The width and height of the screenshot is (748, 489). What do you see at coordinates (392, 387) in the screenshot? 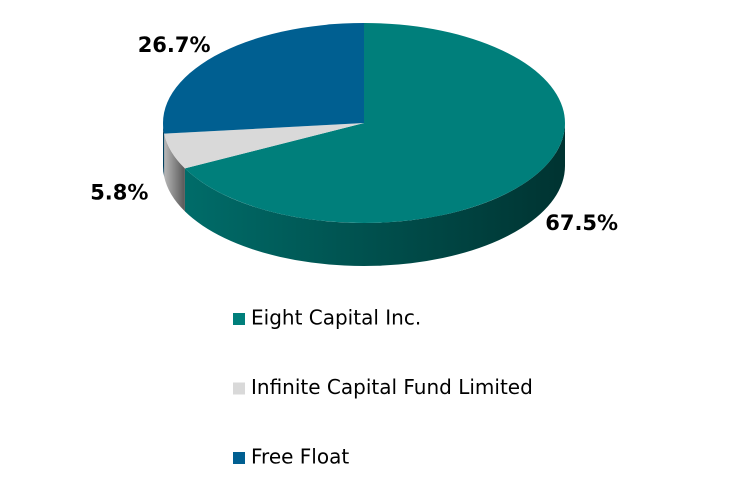
I see `legend-label: Infinite Capital Fund Limited` at bounding box center [392, 387].